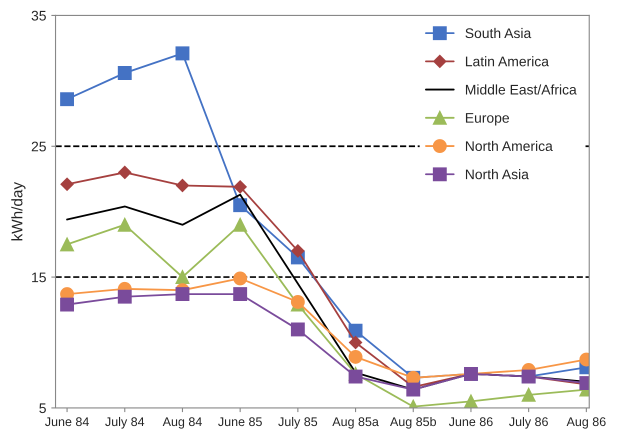 The image size is (617, 441). What do you see at coordinates (18, 211) in the screenshot?
I see `y-axis-title: kWh/day` at bounding box center [18, 211].